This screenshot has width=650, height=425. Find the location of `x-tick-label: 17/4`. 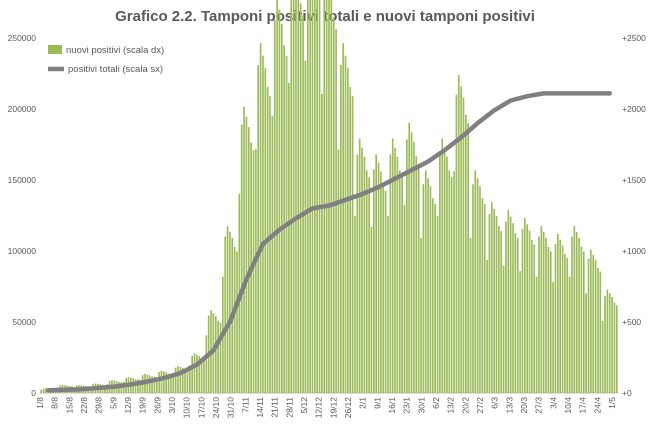

x-tick-label: 17/4 is located at coordinates (583, 405).